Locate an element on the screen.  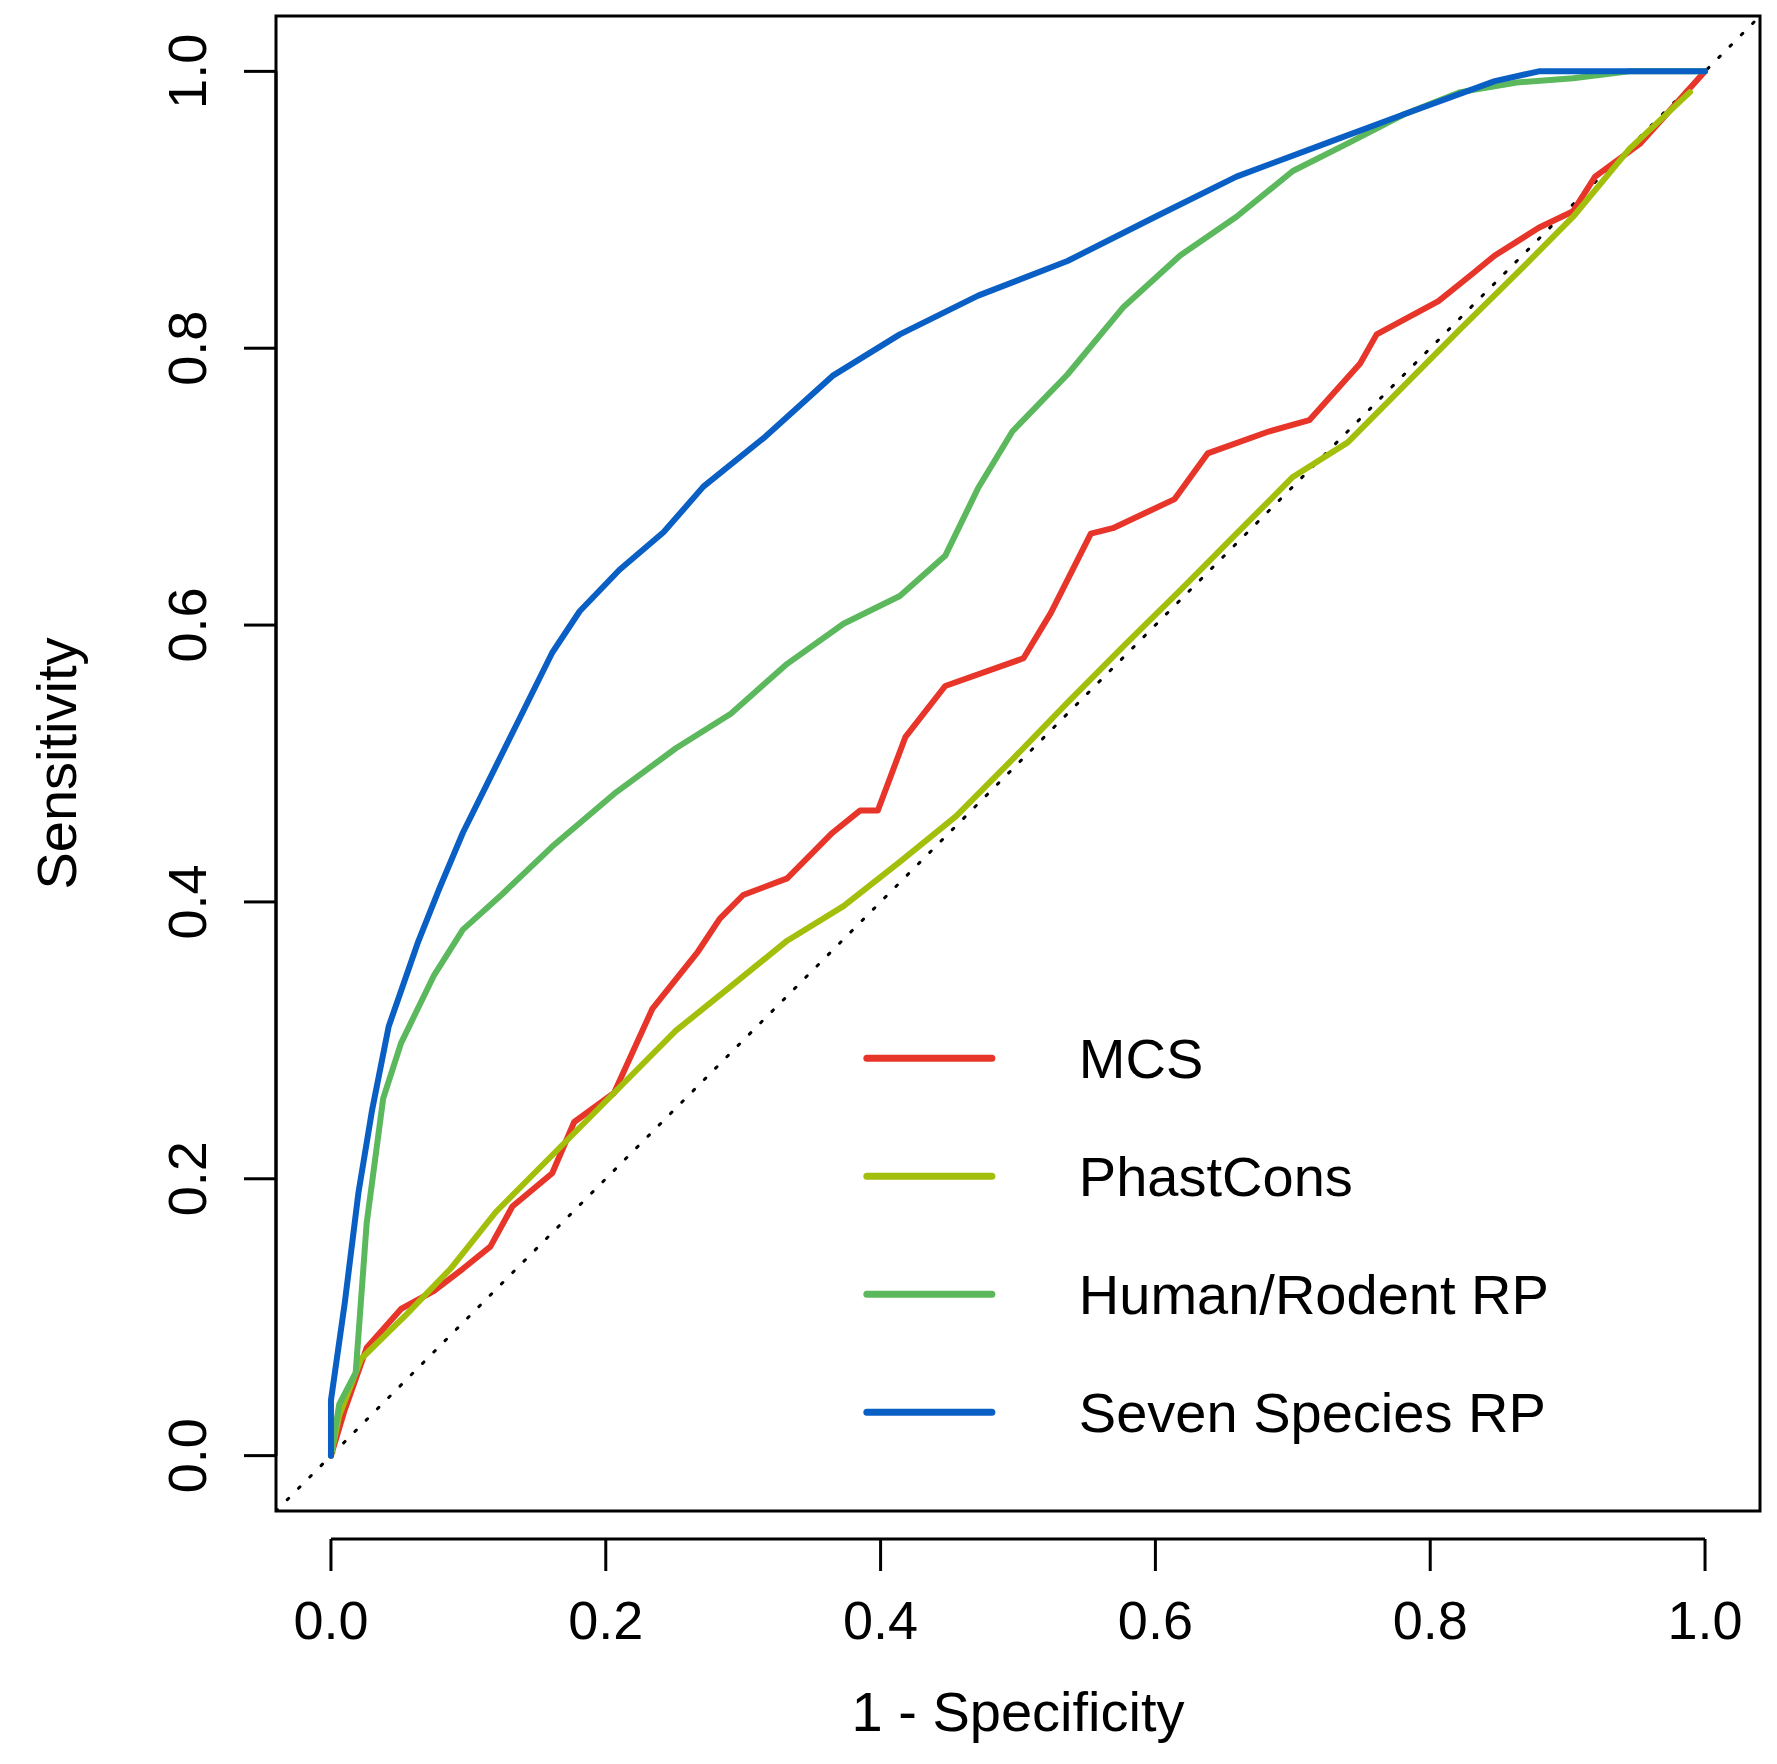
y-tick-label: 0.0 is located at coordinates (187, 1456).